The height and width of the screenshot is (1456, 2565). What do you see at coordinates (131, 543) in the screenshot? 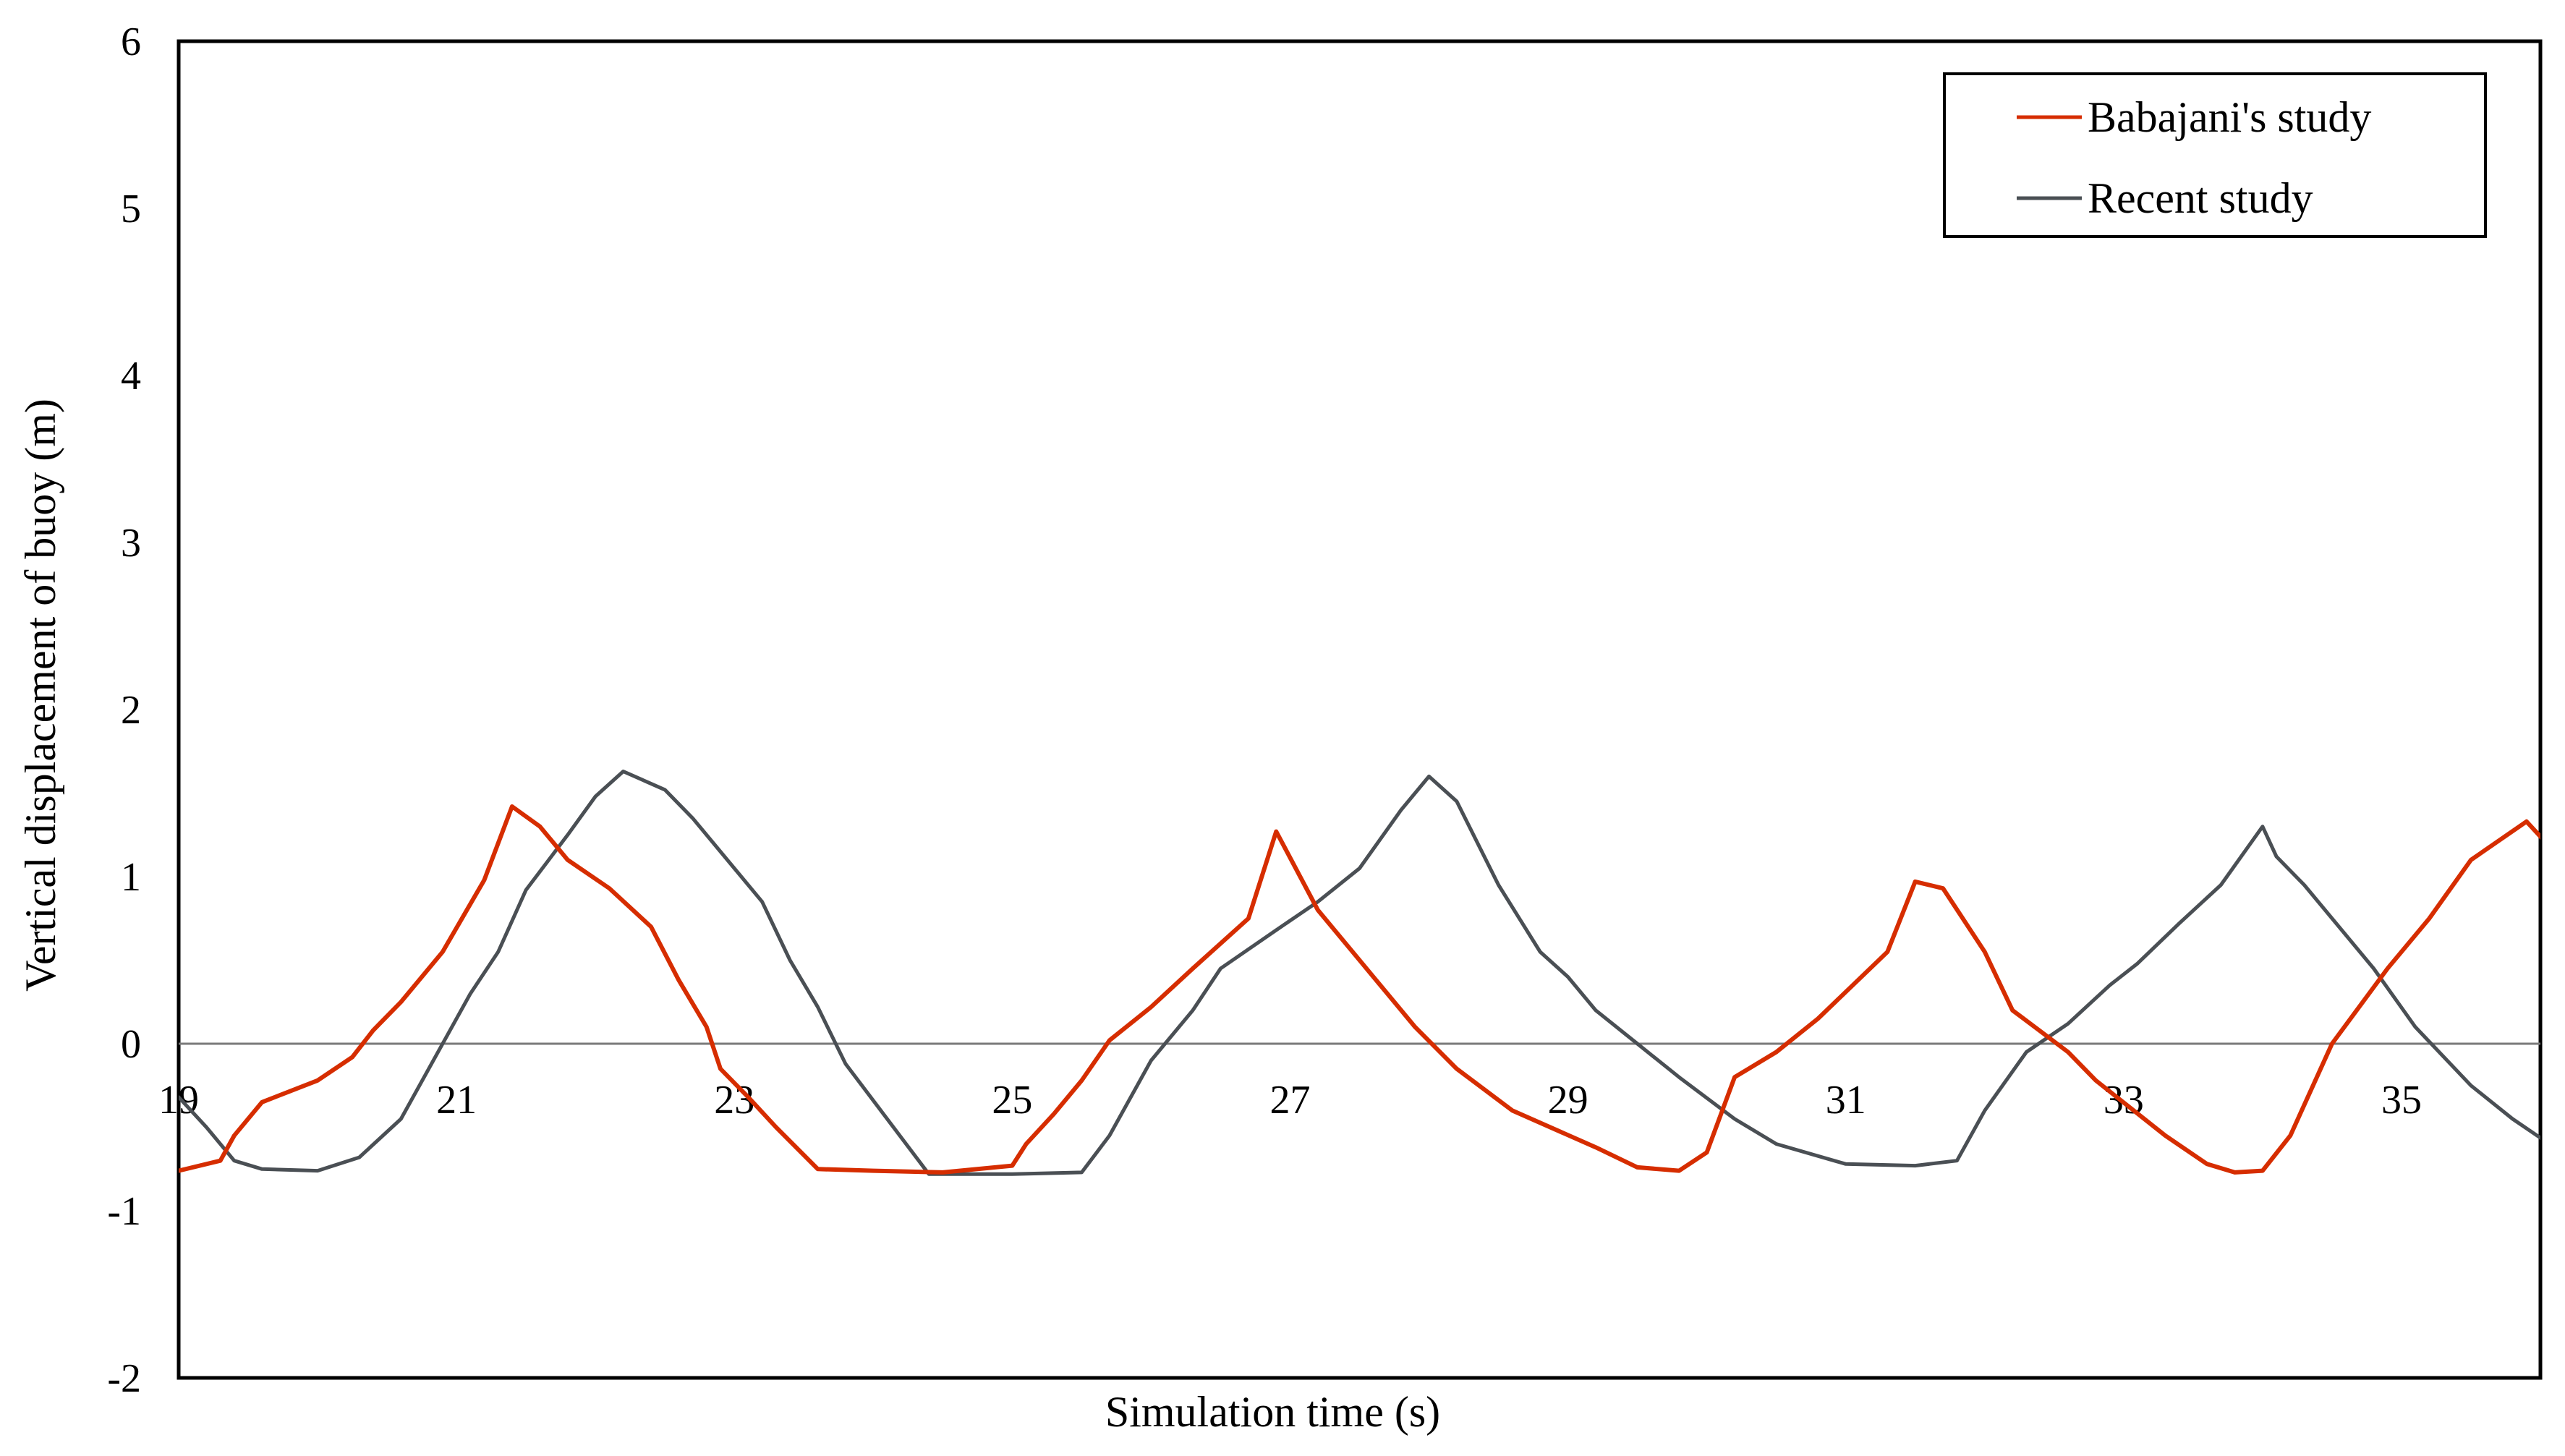
I see `y-tick-label: 3` at bounding box center [131, 543].